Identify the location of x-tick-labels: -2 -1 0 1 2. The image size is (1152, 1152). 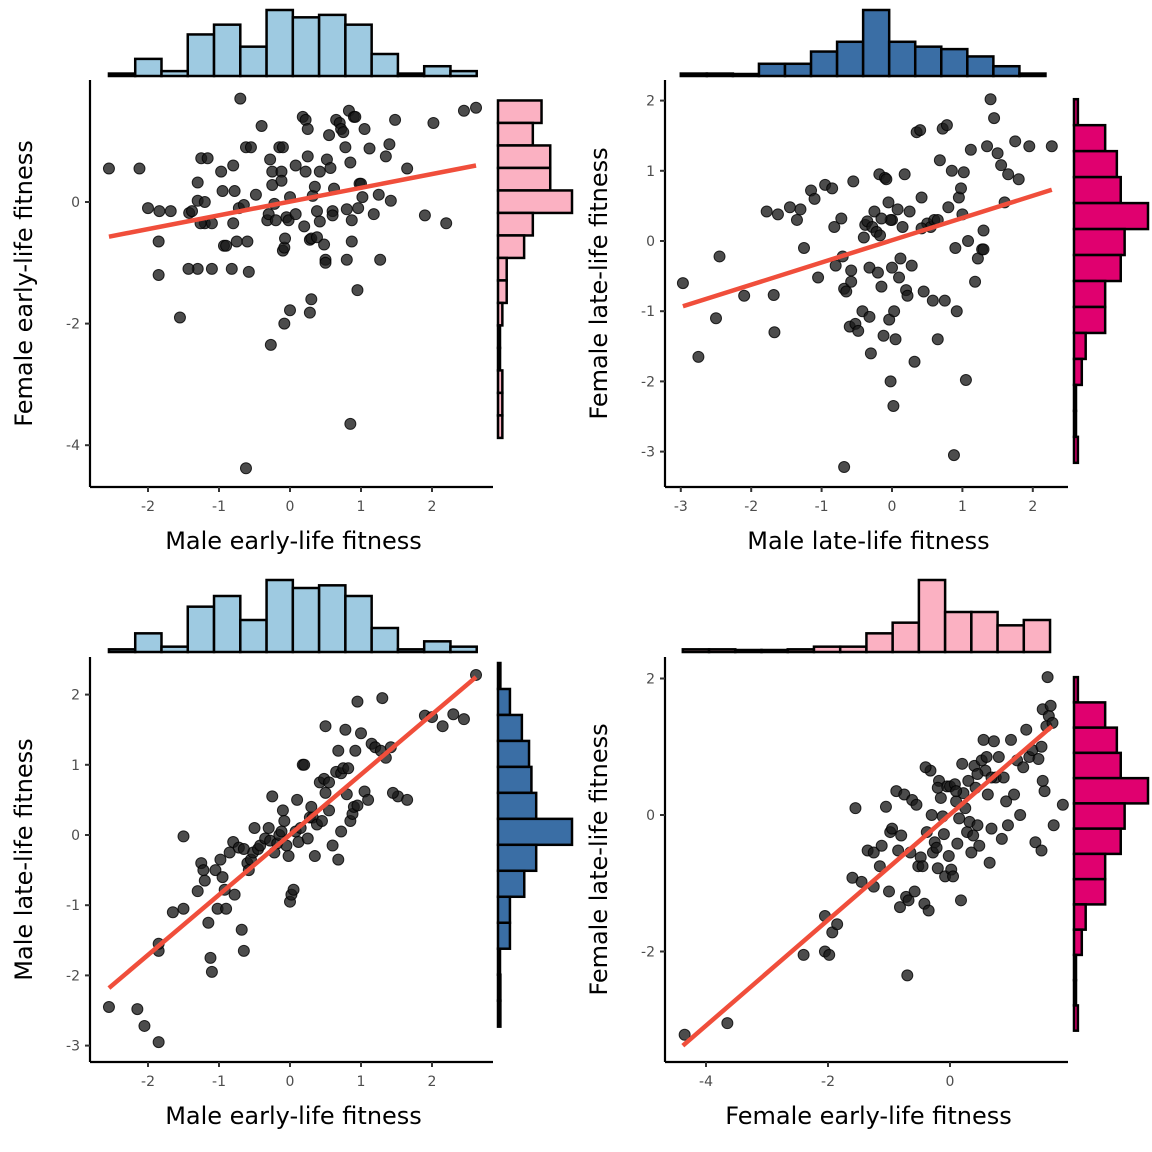
(288, 1082).